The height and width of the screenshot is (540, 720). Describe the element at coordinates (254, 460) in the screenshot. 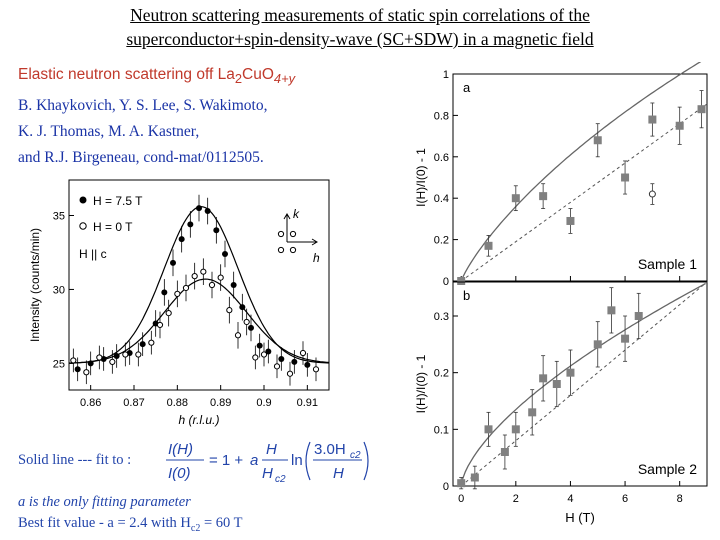

I see `formula-a: a` at that location.